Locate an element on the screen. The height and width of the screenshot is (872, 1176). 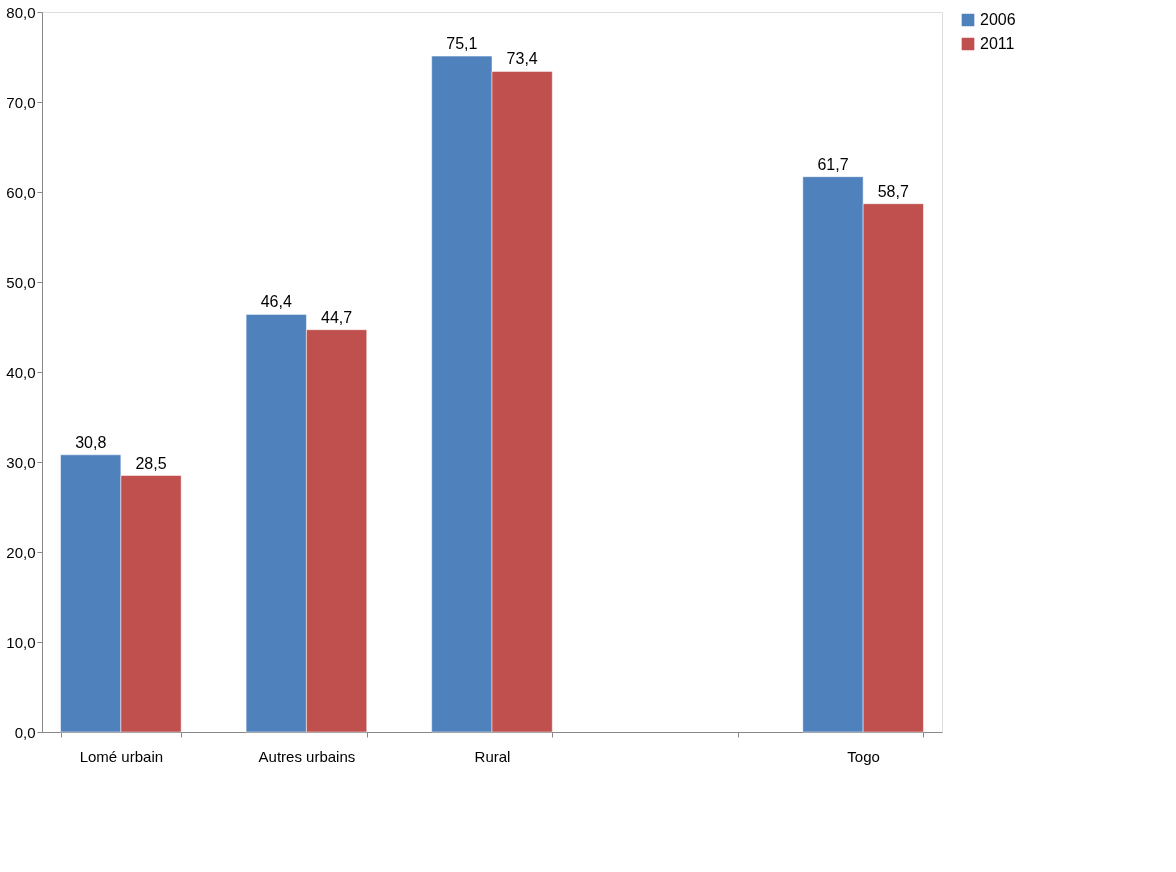
y-tick-label: 40,0 is located at coordinates (21, 372).